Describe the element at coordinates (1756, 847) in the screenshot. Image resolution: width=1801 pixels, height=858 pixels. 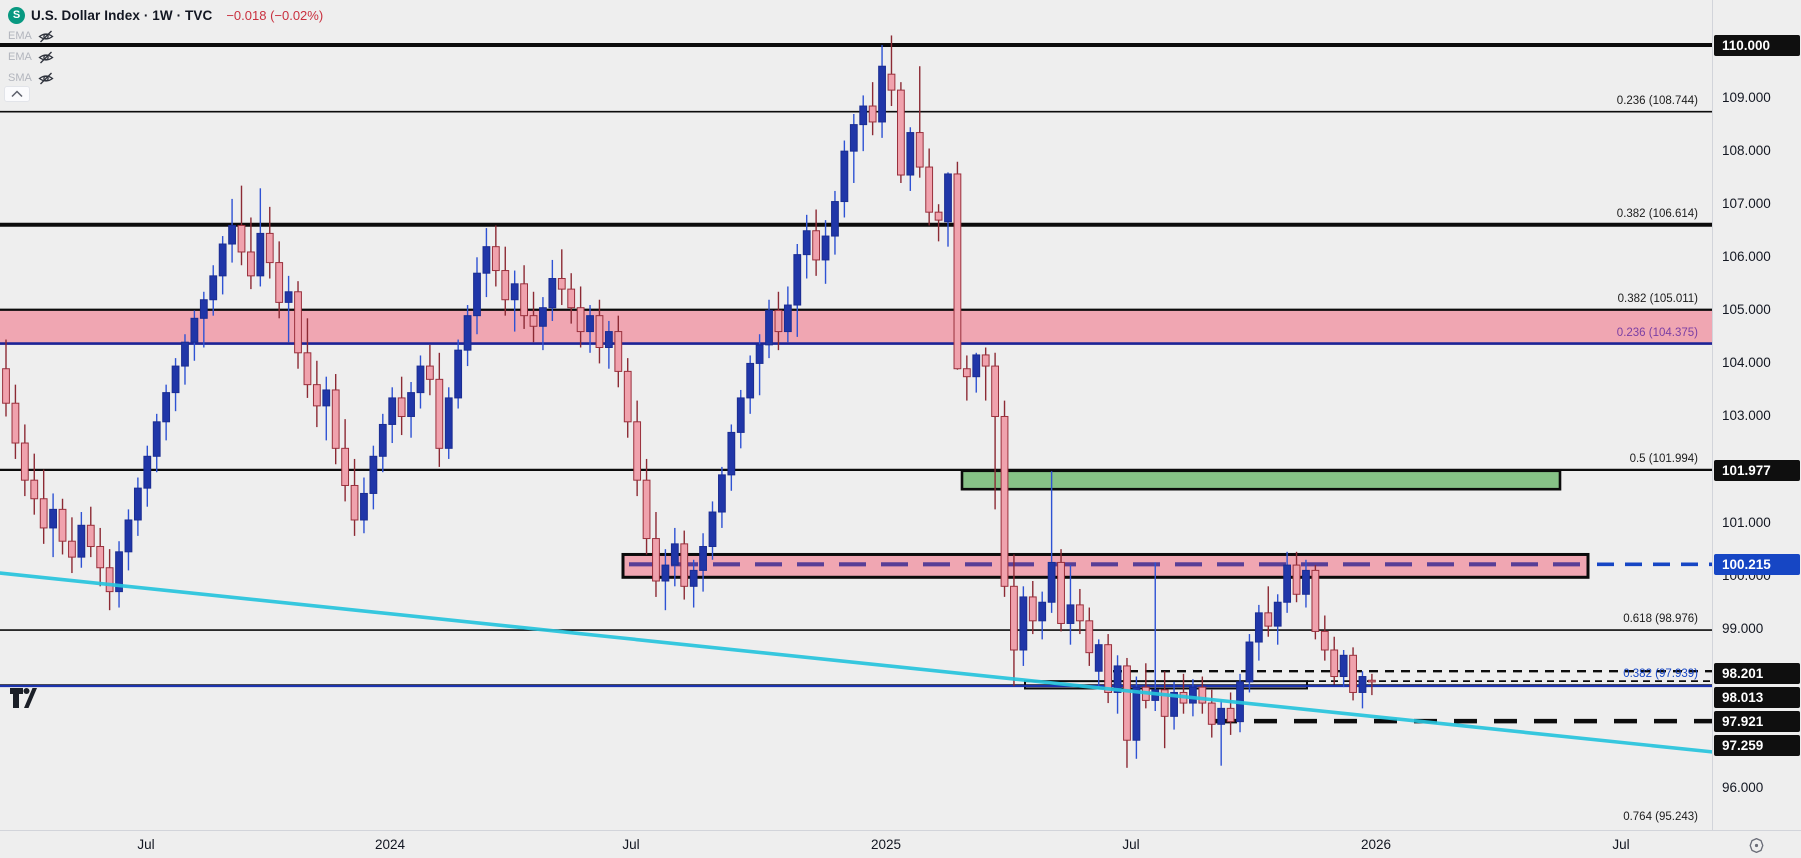
I see `gear-icon` at that location.